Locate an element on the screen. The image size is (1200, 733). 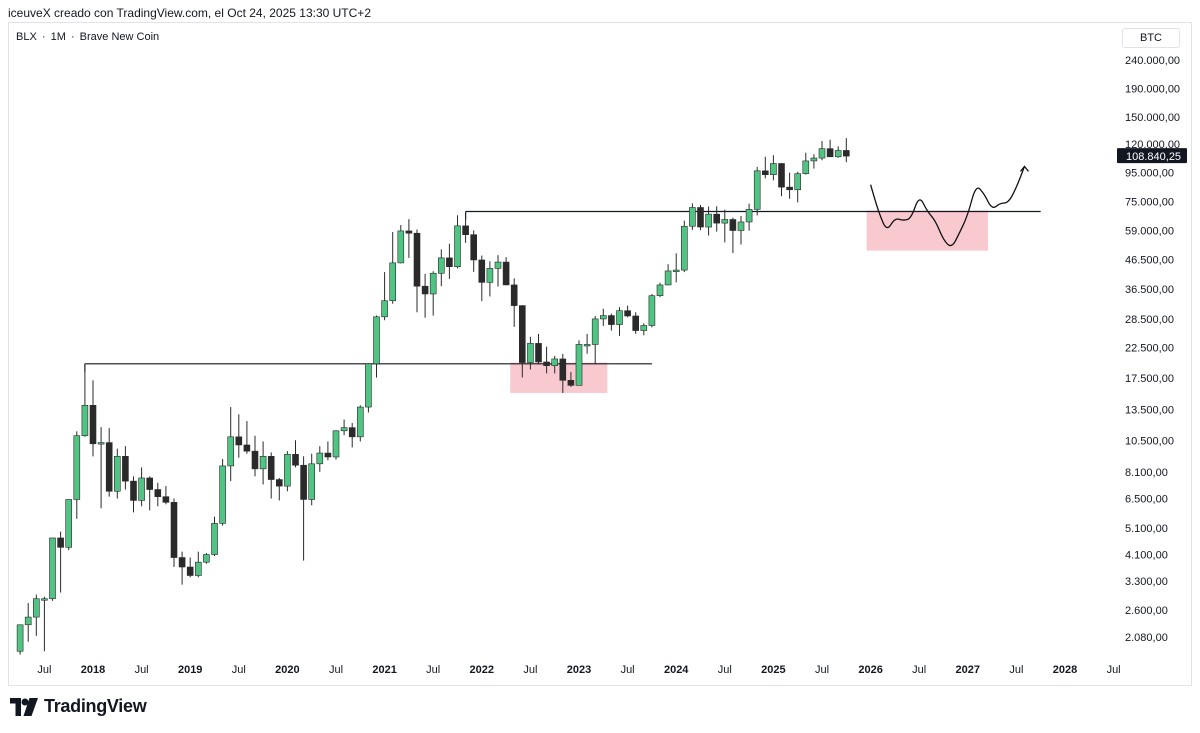
tradingview-logo-icon is located at coordinates (24, 706).